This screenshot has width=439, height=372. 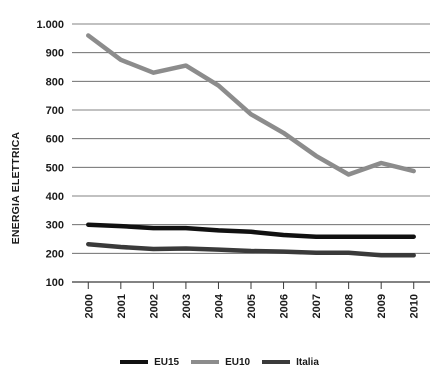 What do you see at coordinates (55, 197) in the screenshot?
I see `y-tick-label: 400` at bounding box center [55, 197].